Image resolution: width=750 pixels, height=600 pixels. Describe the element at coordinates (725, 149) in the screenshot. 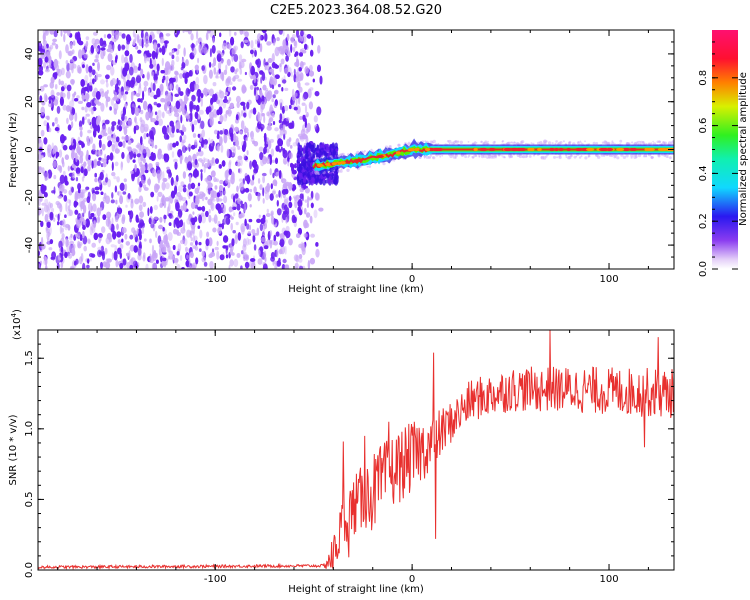

I see `colorbar-gradient` at that location.